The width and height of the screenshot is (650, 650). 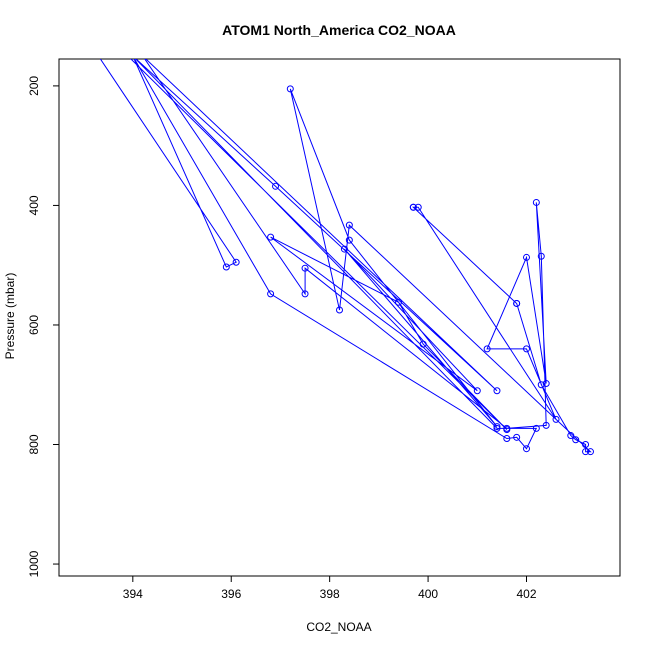 What do you see at coordinates (231, 594) in the screenshot?
I see `x-tick-label: 396` at bounding box center [231, 594].